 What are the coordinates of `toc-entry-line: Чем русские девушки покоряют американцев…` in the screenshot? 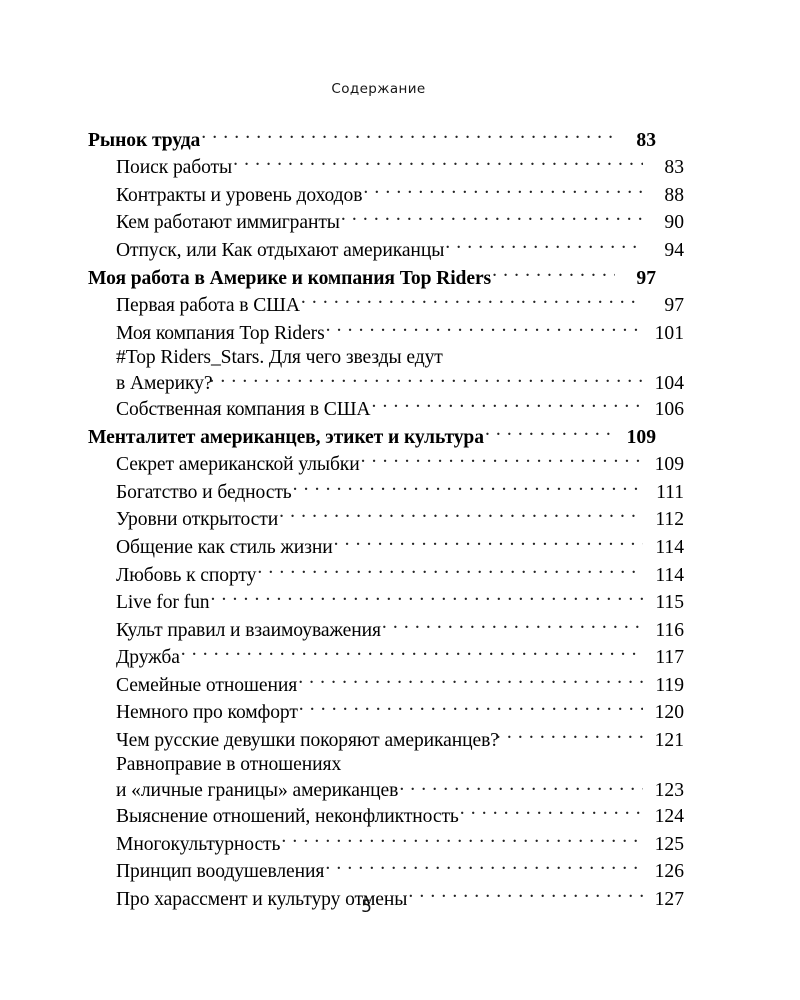 It's located at (386, 740).